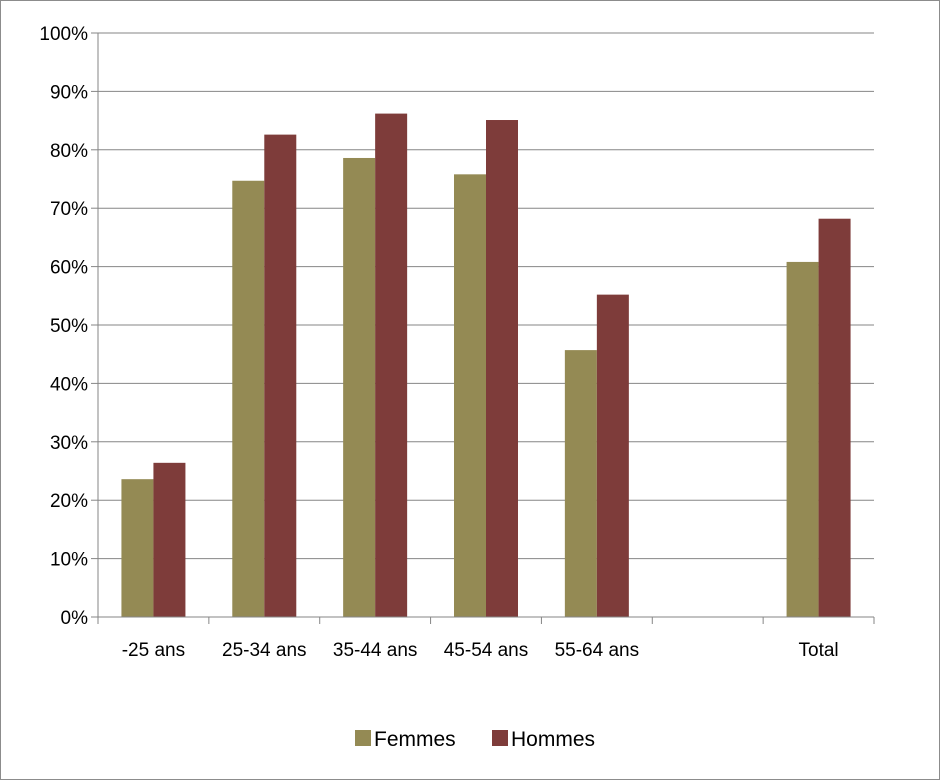 This screenshot has height=780, width=940. Describe the element at coordinates (486, 650) in the screenshot. I see `x-tick-label: 45-54 ans` at that location.